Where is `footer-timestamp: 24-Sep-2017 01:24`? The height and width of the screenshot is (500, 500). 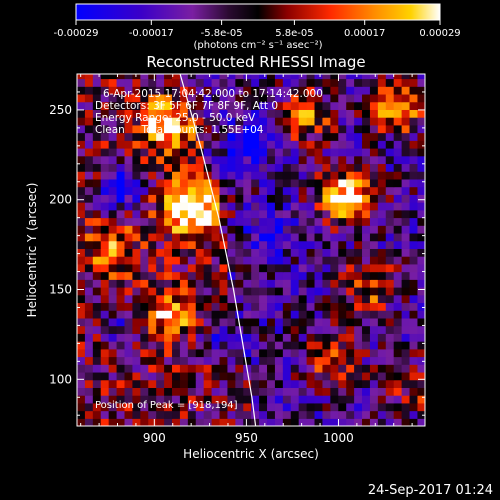
footer-timestamp: 24-Sep-2017 01:24 is located at coordinates (430, 490).